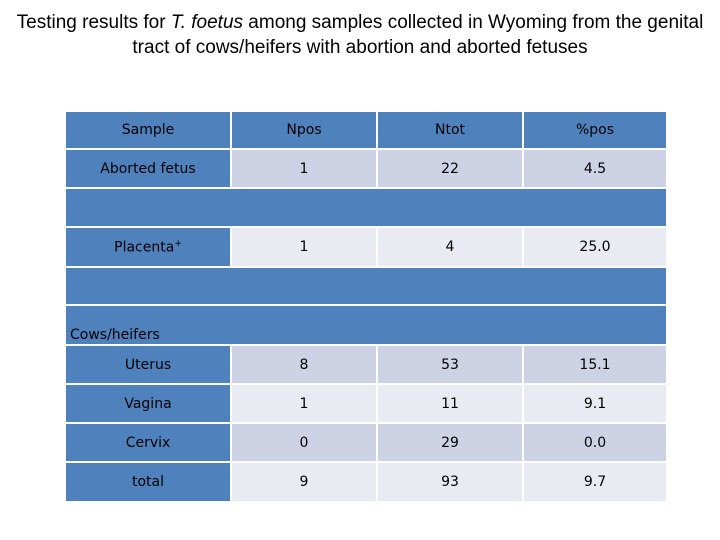 The width and height of the screenshot is (720, 540). I want to click on table-row-aborted: Aborted fetus 1 22 4.5, so click(366, 168).